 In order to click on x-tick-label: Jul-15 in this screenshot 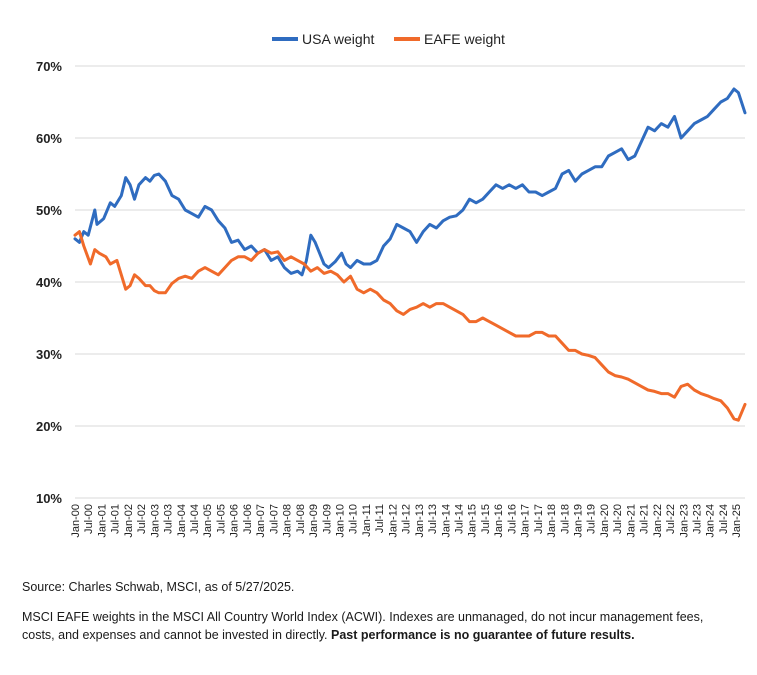, I will do `click(486, 519)`.